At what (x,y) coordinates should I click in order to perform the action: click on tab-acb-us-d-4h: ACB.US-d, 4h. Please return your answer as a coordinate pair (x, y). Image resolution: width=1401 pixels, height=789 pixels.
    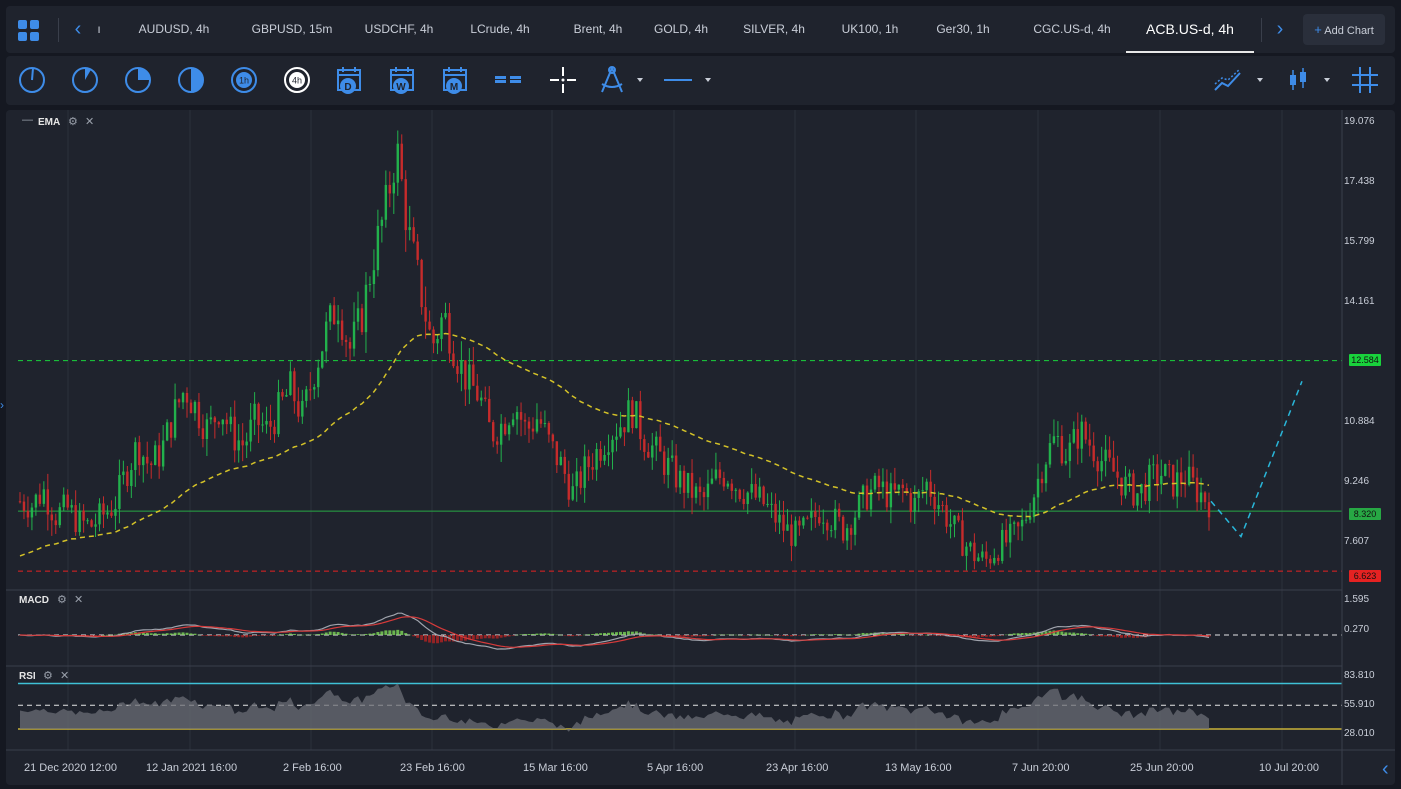
    Looking at the image, I should click on (1190, 29).